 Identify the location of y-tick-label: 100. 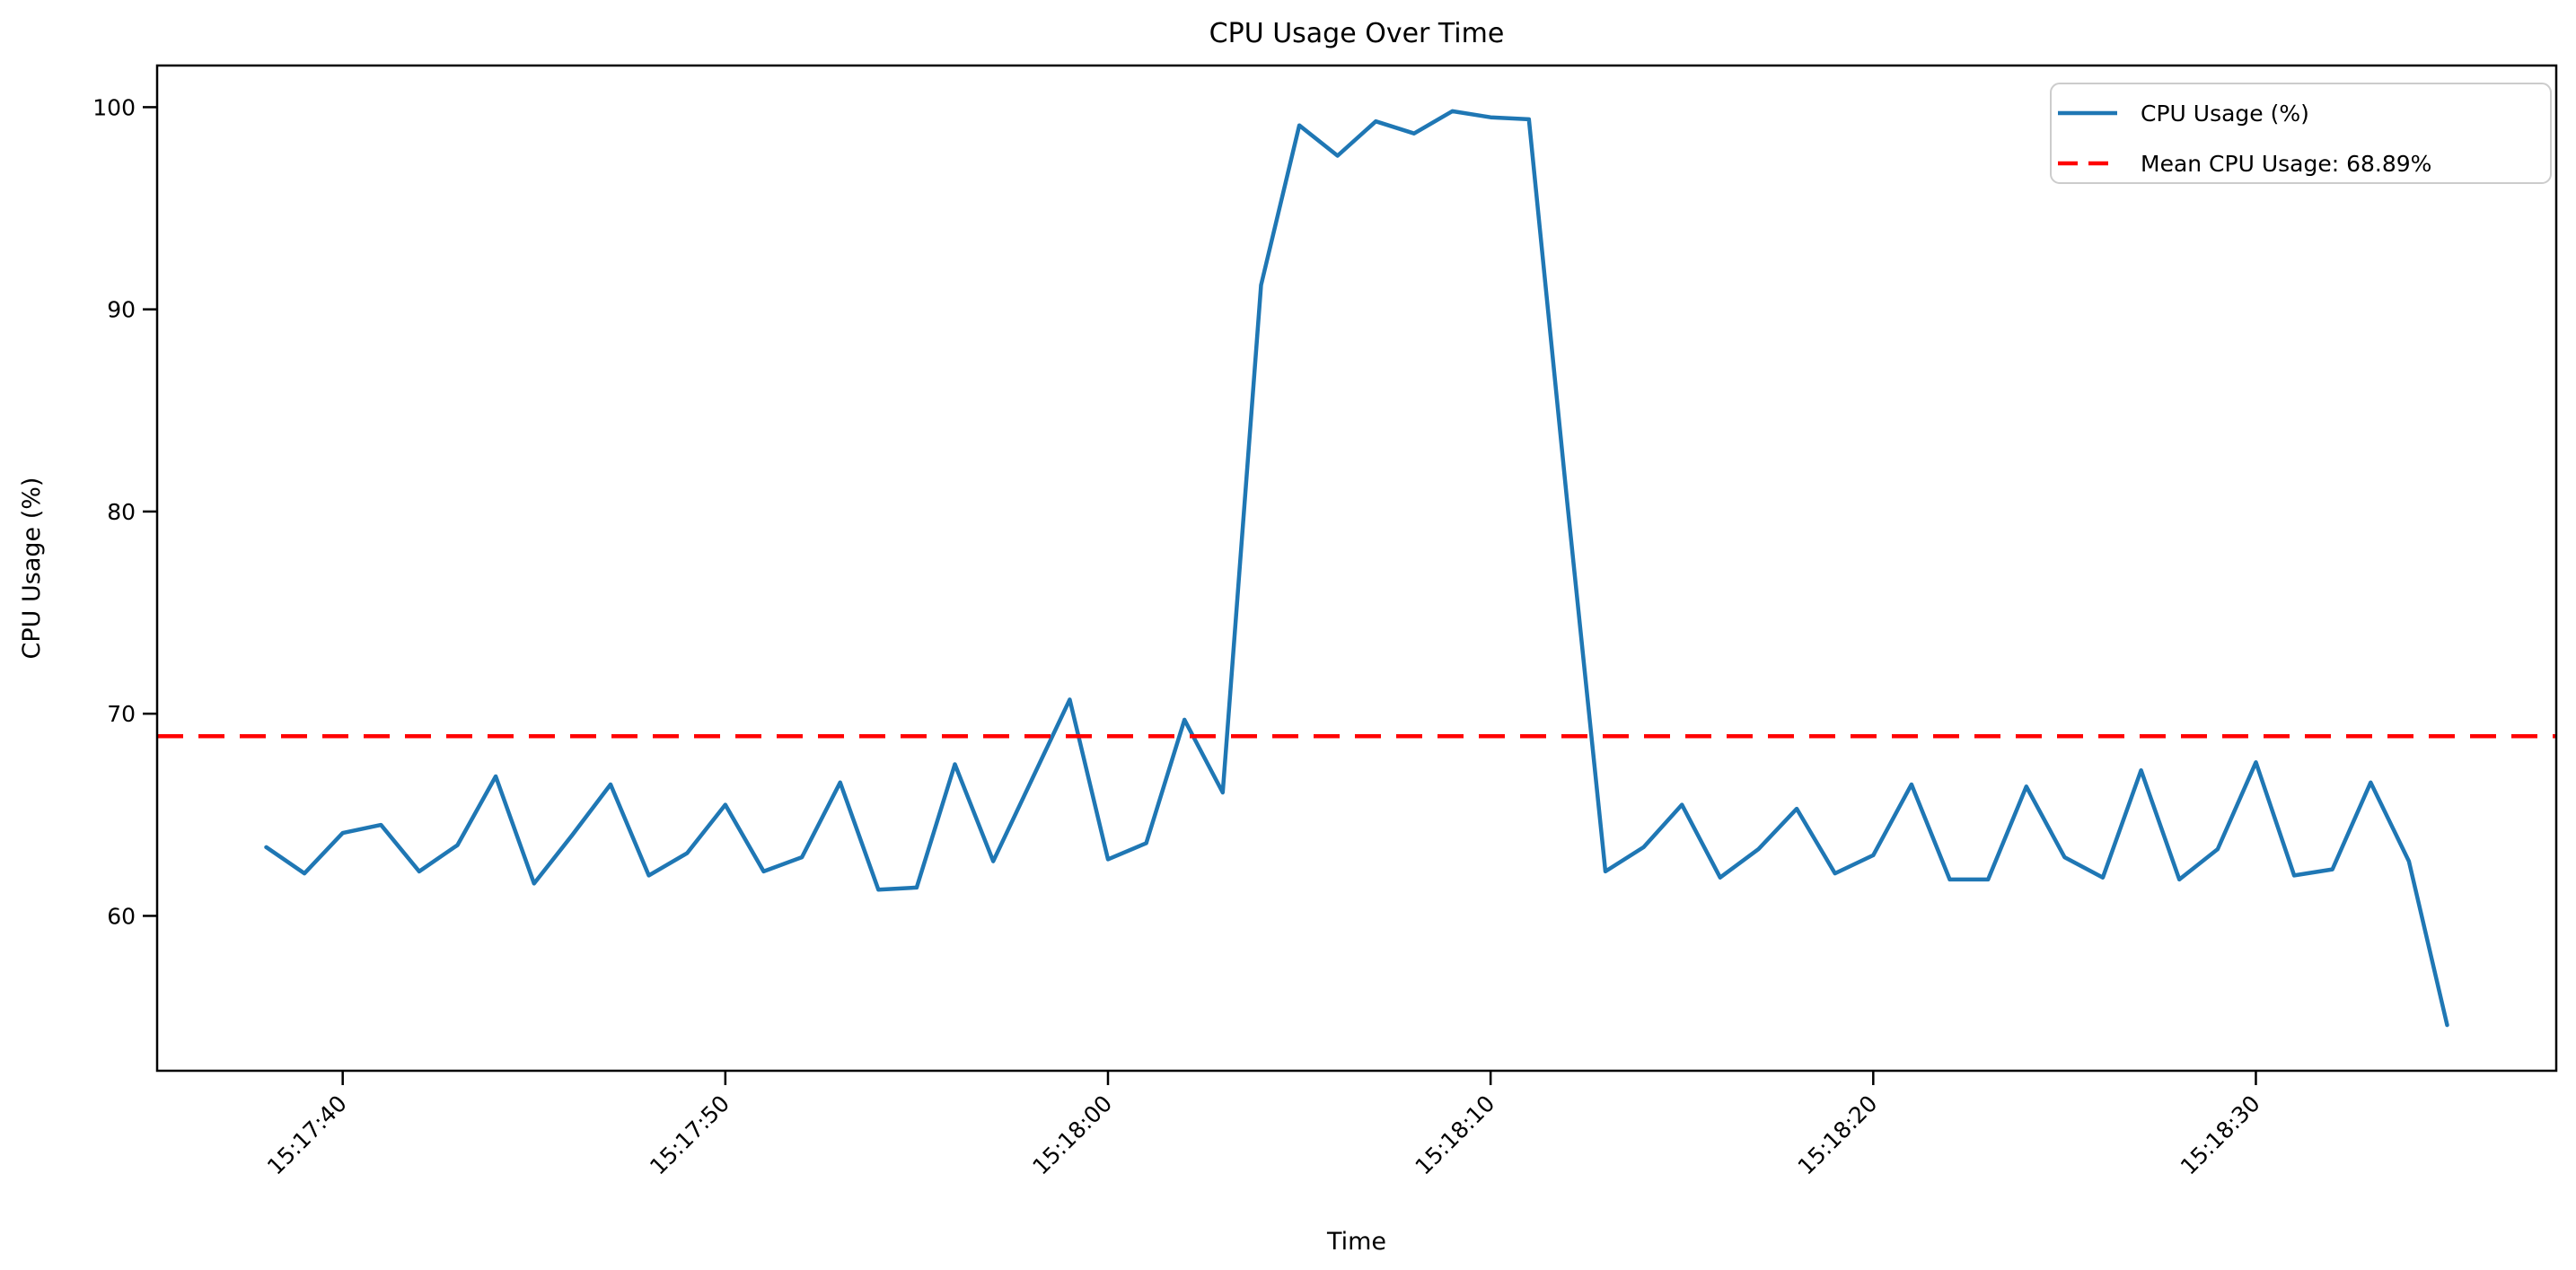
(114, 107).